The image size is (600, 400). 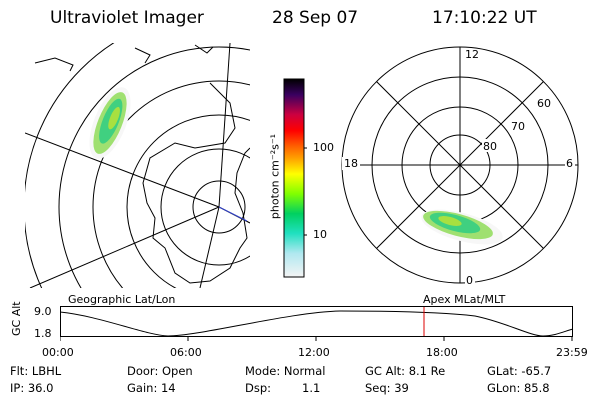 I want to click on altitude-plot-frame, so click(x=316, y=321).